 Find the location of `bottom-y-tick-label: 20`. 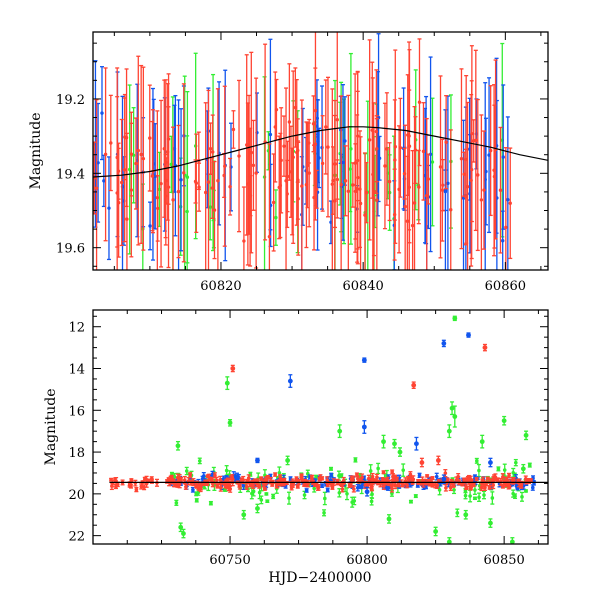

bottom-y-tick-label: 20 is located at coordinates (76, 495).